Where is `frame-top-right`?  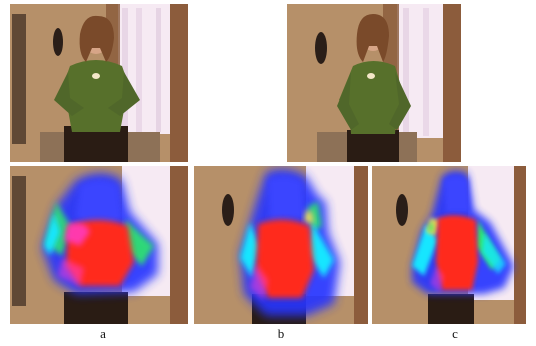
frame-top-right is located at coordinates (374, 83).